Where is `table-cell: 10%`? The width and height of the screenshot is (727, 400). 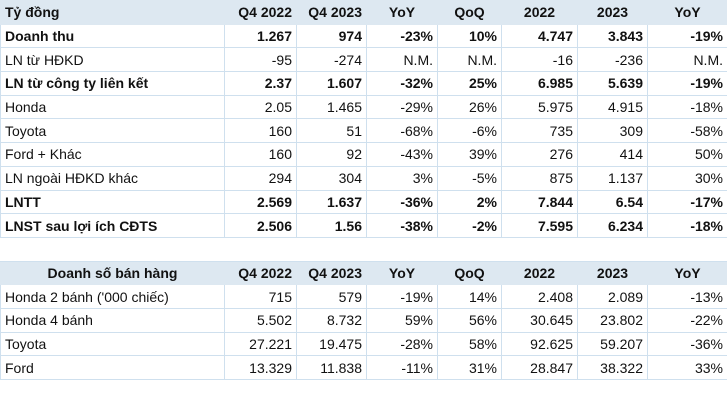 table-cell: 10% is located at coordinates (469, 36).